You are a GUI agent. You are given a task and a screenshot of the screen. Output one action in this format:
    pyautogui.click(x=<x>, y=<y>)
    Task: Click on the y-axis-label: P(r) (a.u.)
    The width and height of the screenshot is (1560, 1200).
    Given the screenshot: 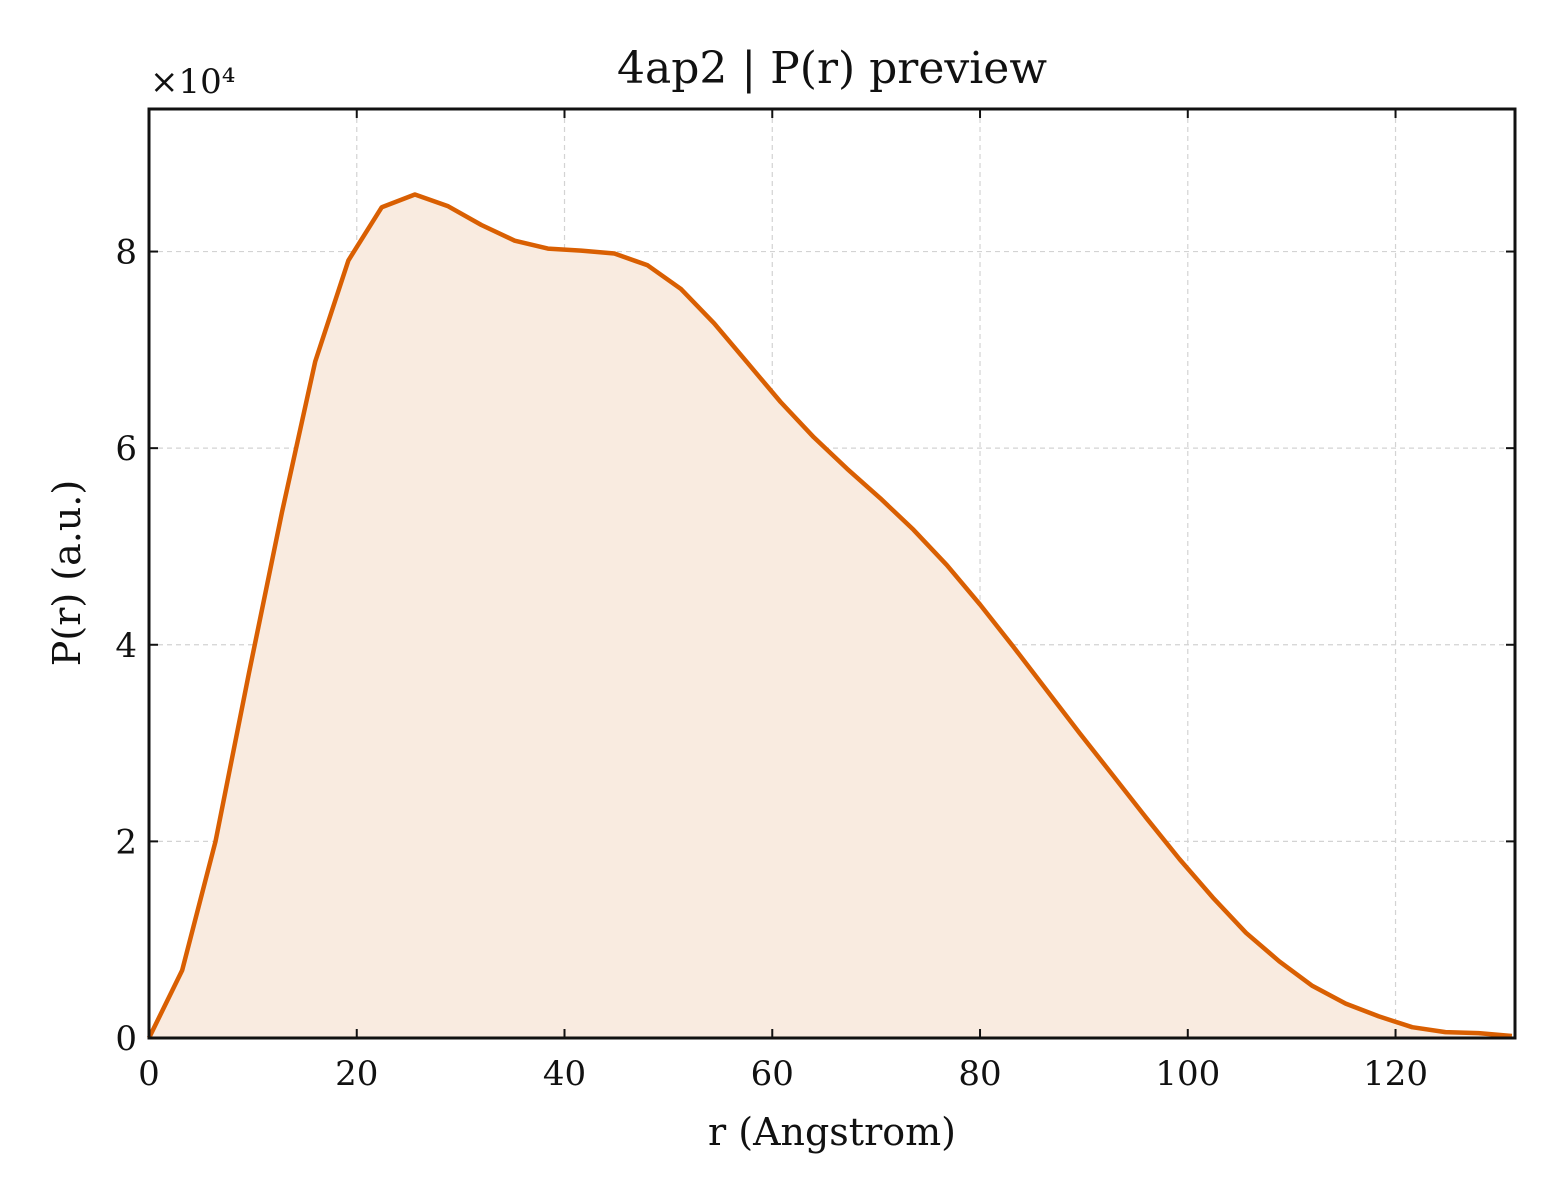 What is the action you would take?
    pyautogui.click(x=67, y=573)
    